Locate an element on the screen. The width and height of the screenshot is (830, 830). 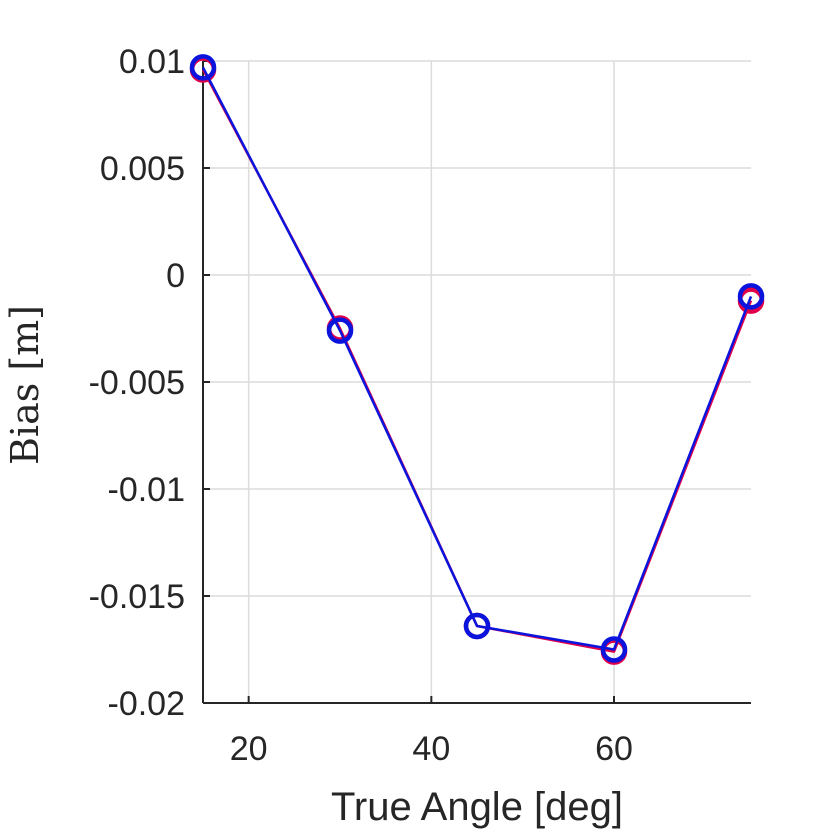
y-tick-label: 0 is located at coordinates (175, 276).